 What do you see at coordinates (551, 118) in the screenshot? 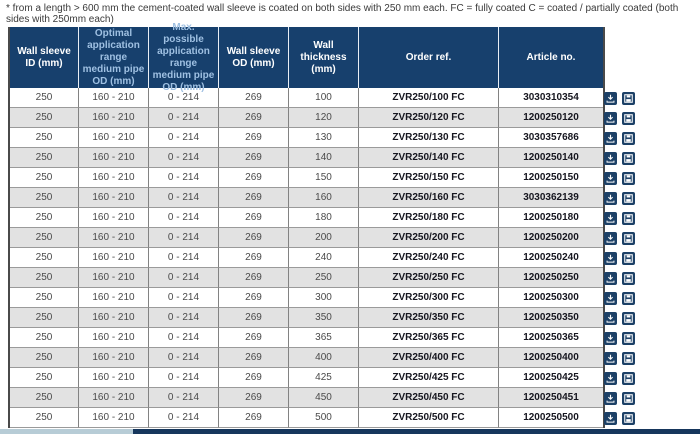
I see `cell-article-no: 1200250120` at bounding box center [551, 118].